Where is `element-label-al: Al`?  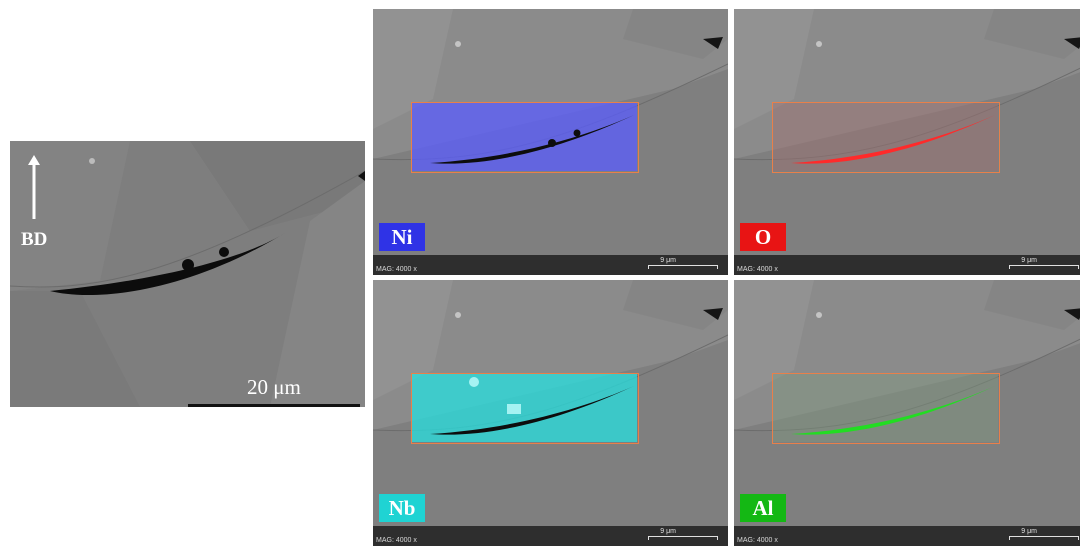 element-label-al: Al is located at coordinates (763, 508).